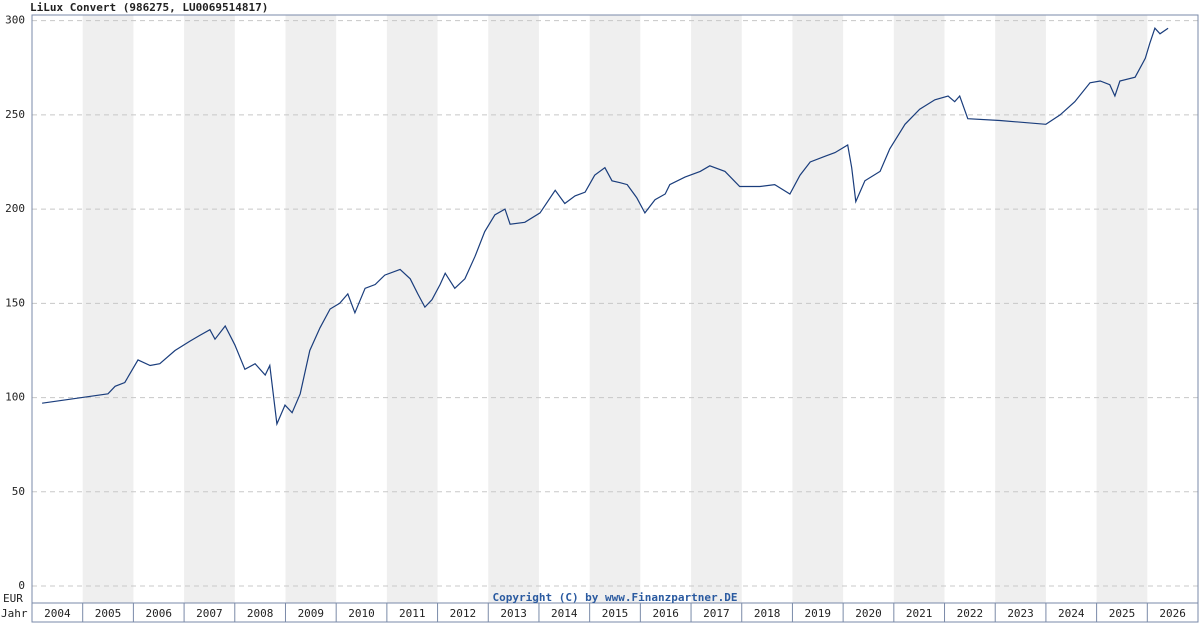 The height and width of the screenshot is (634, 1200). Describe the element at coordinates (15, 397) in the screenshot. I see `y-tick-label: 100` at that location.